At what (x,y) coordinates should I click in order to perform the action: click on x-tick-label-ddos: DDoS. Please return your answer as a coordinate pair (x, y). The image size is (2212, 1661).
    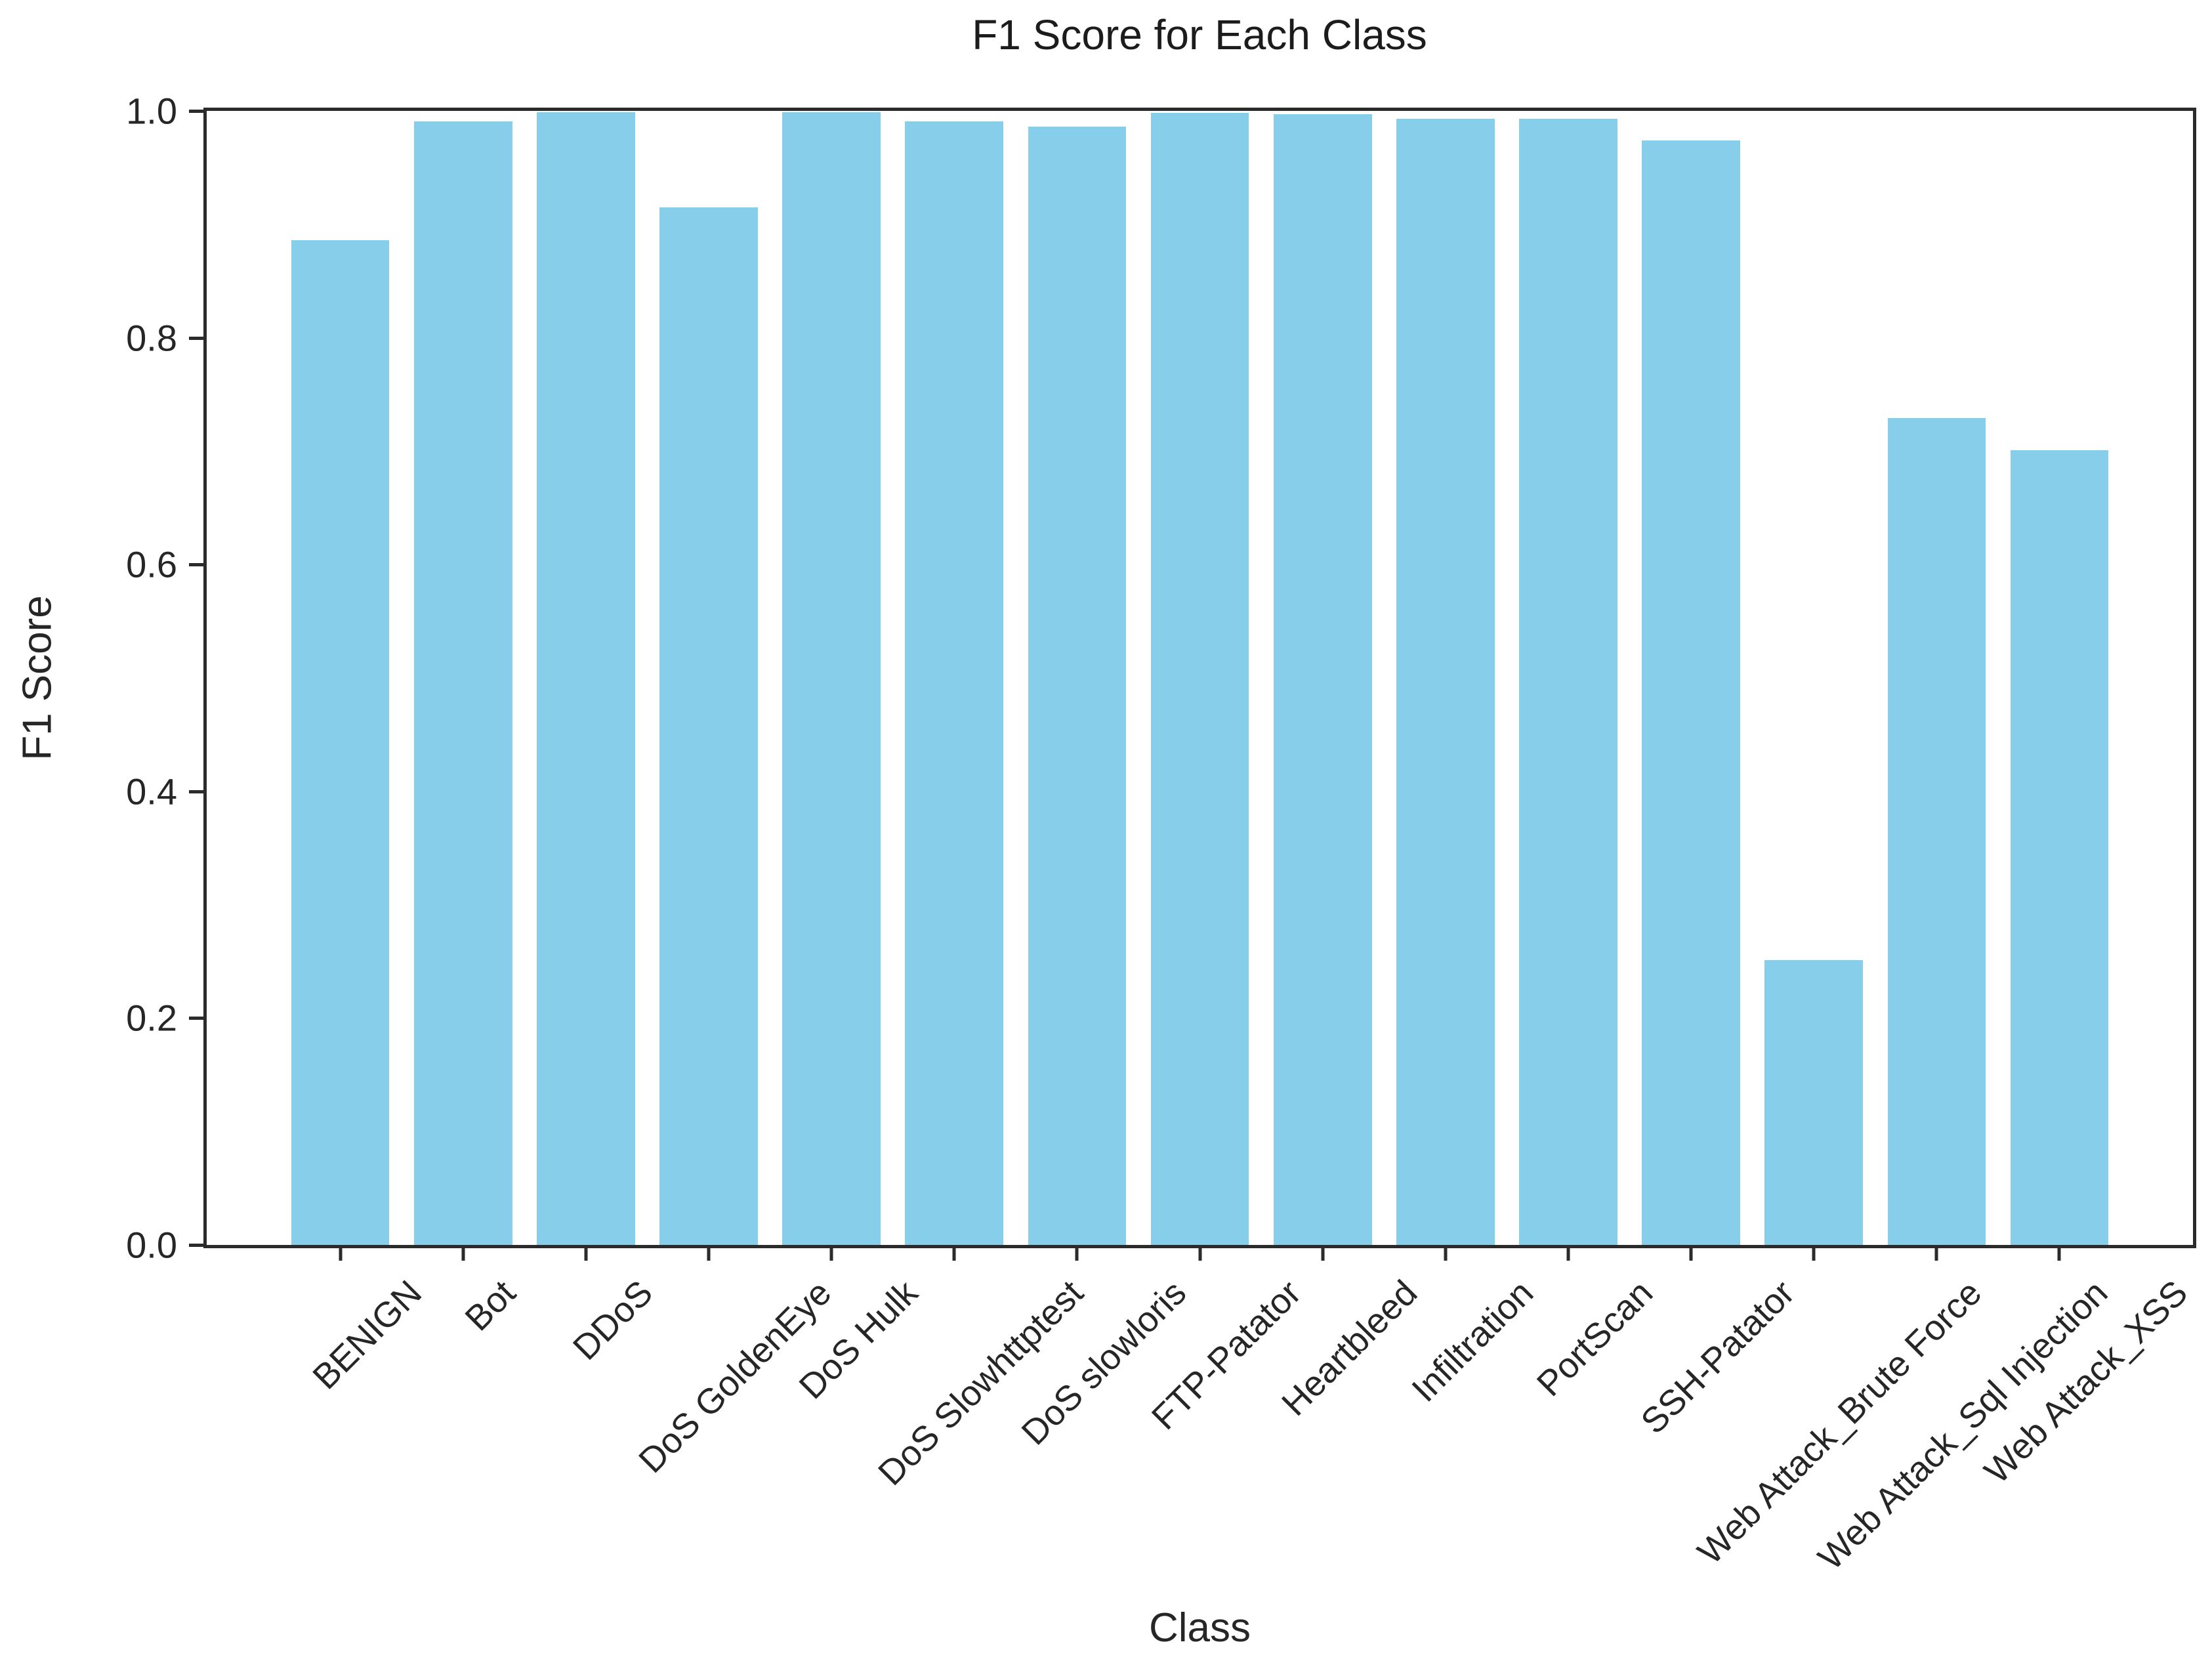
    Looking at the image, I should click on (613, 1320).